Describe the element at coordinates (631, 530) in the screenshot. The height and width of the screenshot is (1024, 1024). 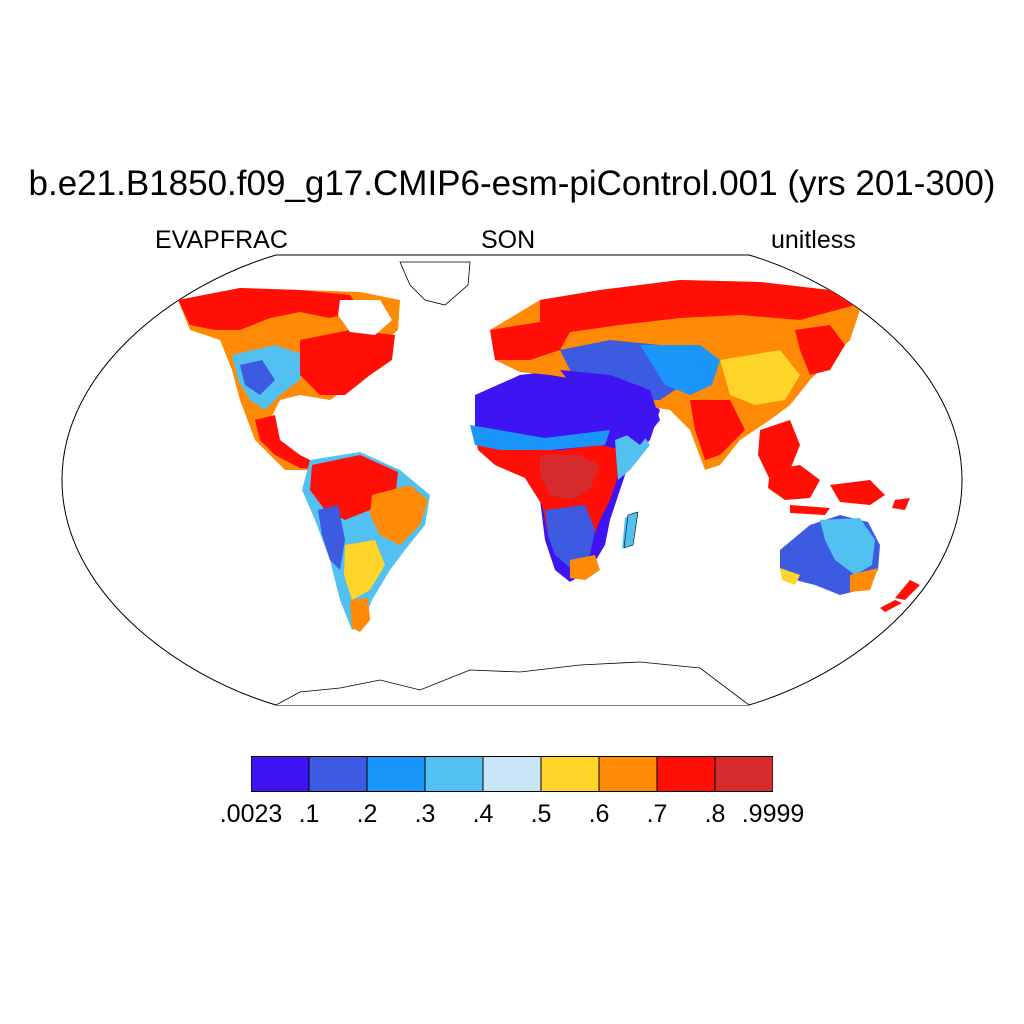
I see `madagascar` at that location.